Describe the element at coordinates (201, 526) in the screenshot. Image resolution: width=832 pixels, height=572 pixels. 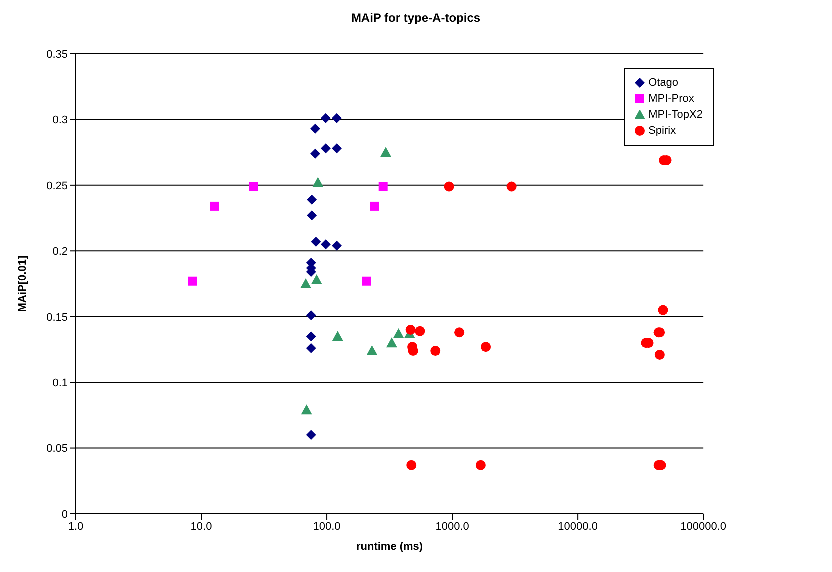
I see `x-tick-label: 10.0` at that location.